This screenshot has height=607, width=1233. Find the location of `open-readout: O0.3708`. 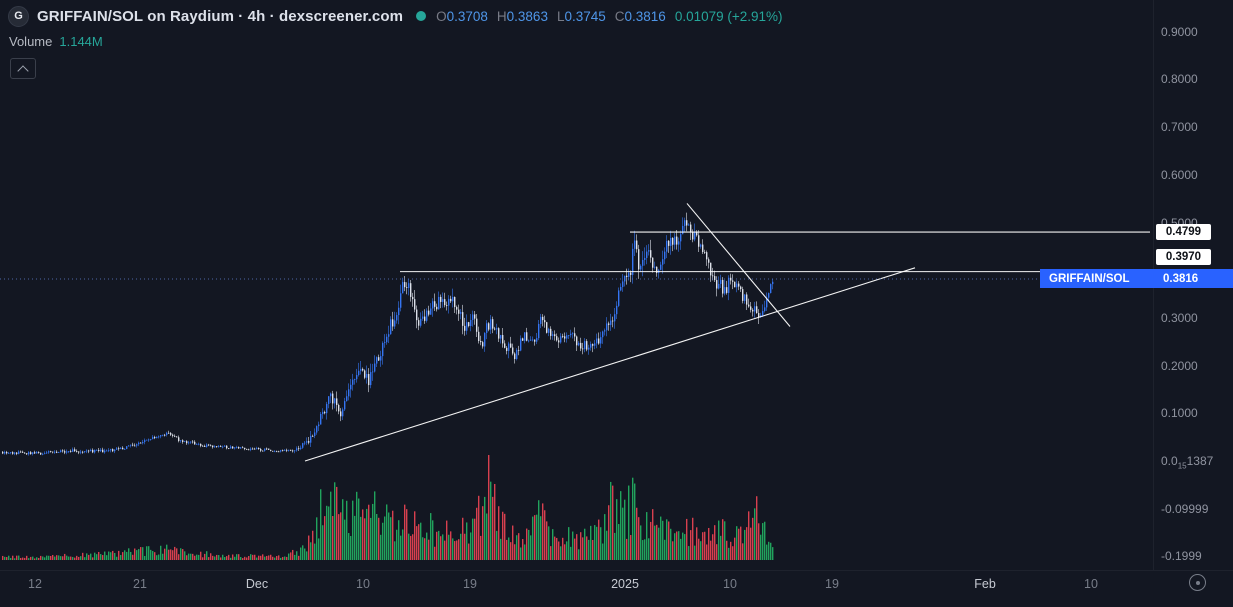

open-readout: O0.3708 is located at coordinates (462, 16).